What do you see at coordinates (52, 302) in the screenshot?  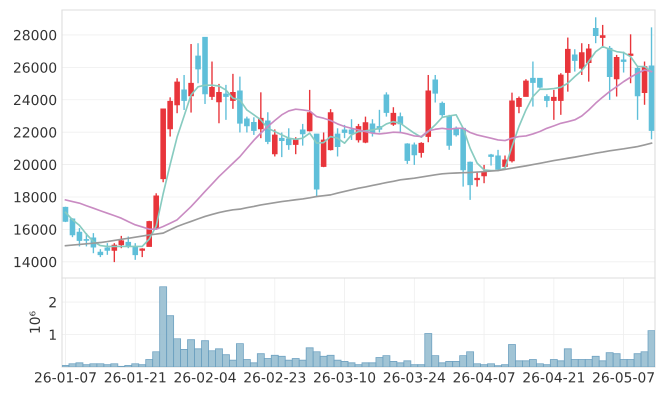 I see `y-tick-label: 2` at bounding box center [52, 302].